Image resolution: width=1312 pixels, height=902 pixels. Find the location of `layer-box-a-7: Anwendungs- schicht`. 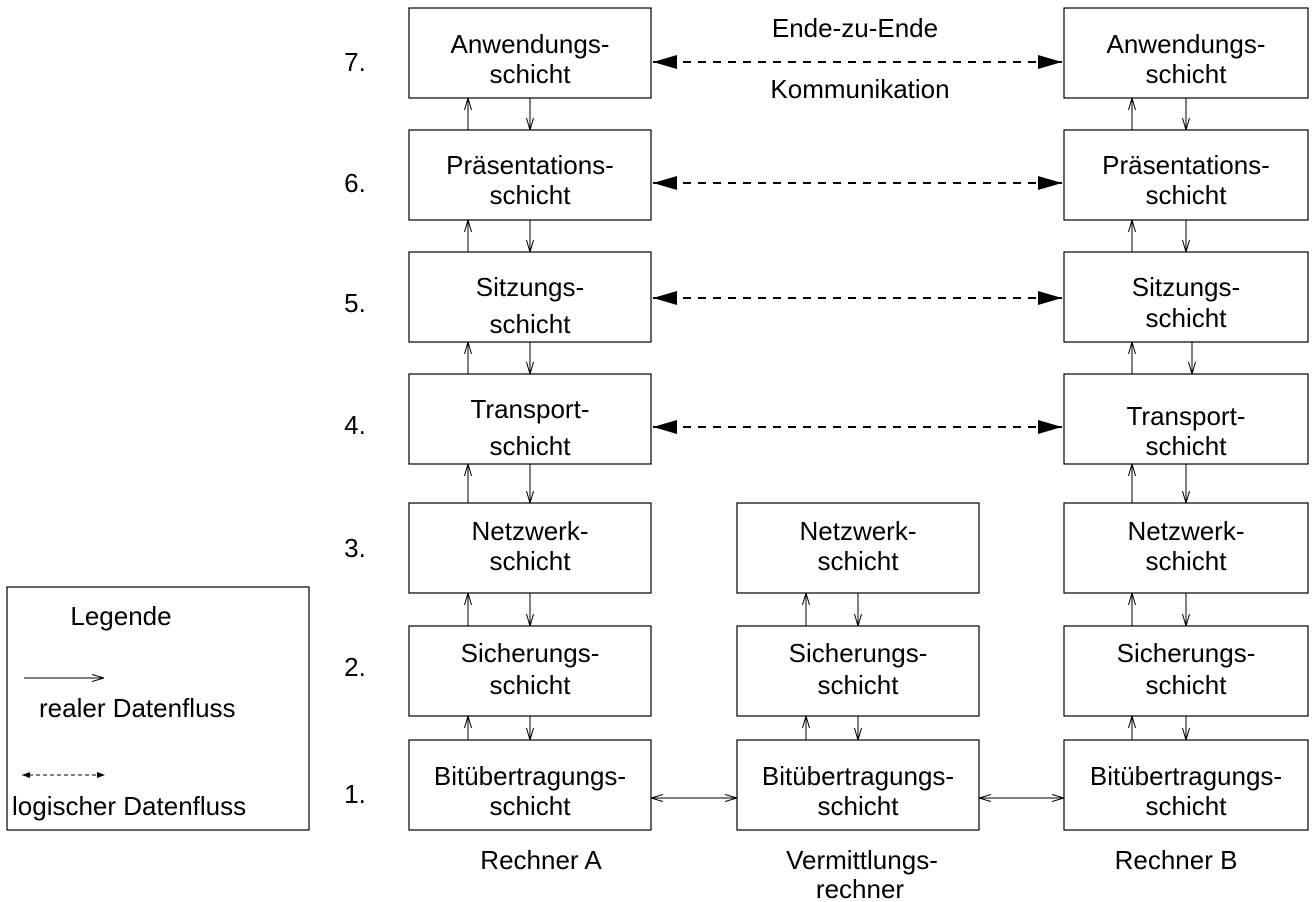

layer-box-a-7: Anwendungs- schicht is located at coordinates (530, 53).